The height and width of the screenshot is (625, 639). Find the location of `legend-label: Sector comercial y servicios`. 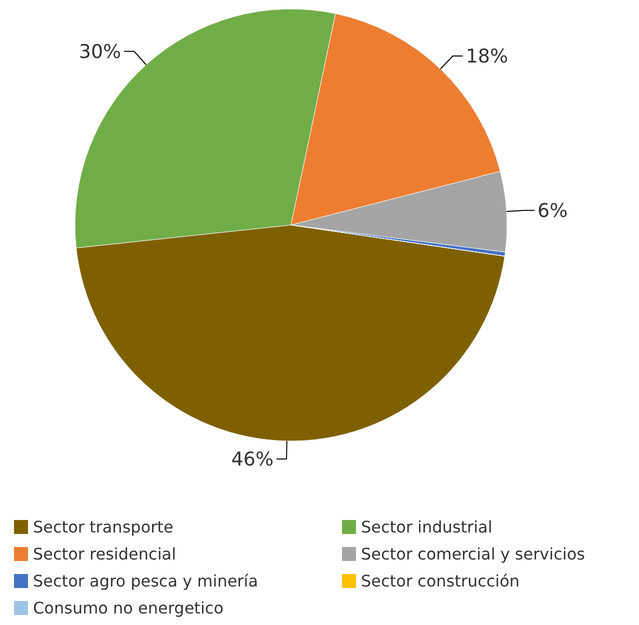

legend-label: Sector comercial y servicios is located at coordinates (473, 554).